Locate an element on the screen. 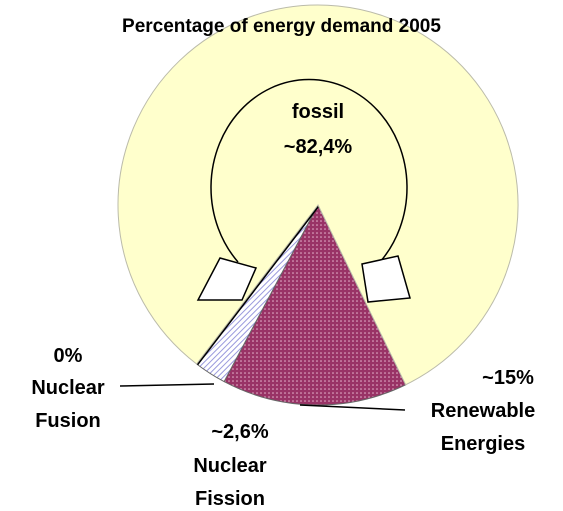  value-label: ~2,6% is located at coordinates (240, 432).